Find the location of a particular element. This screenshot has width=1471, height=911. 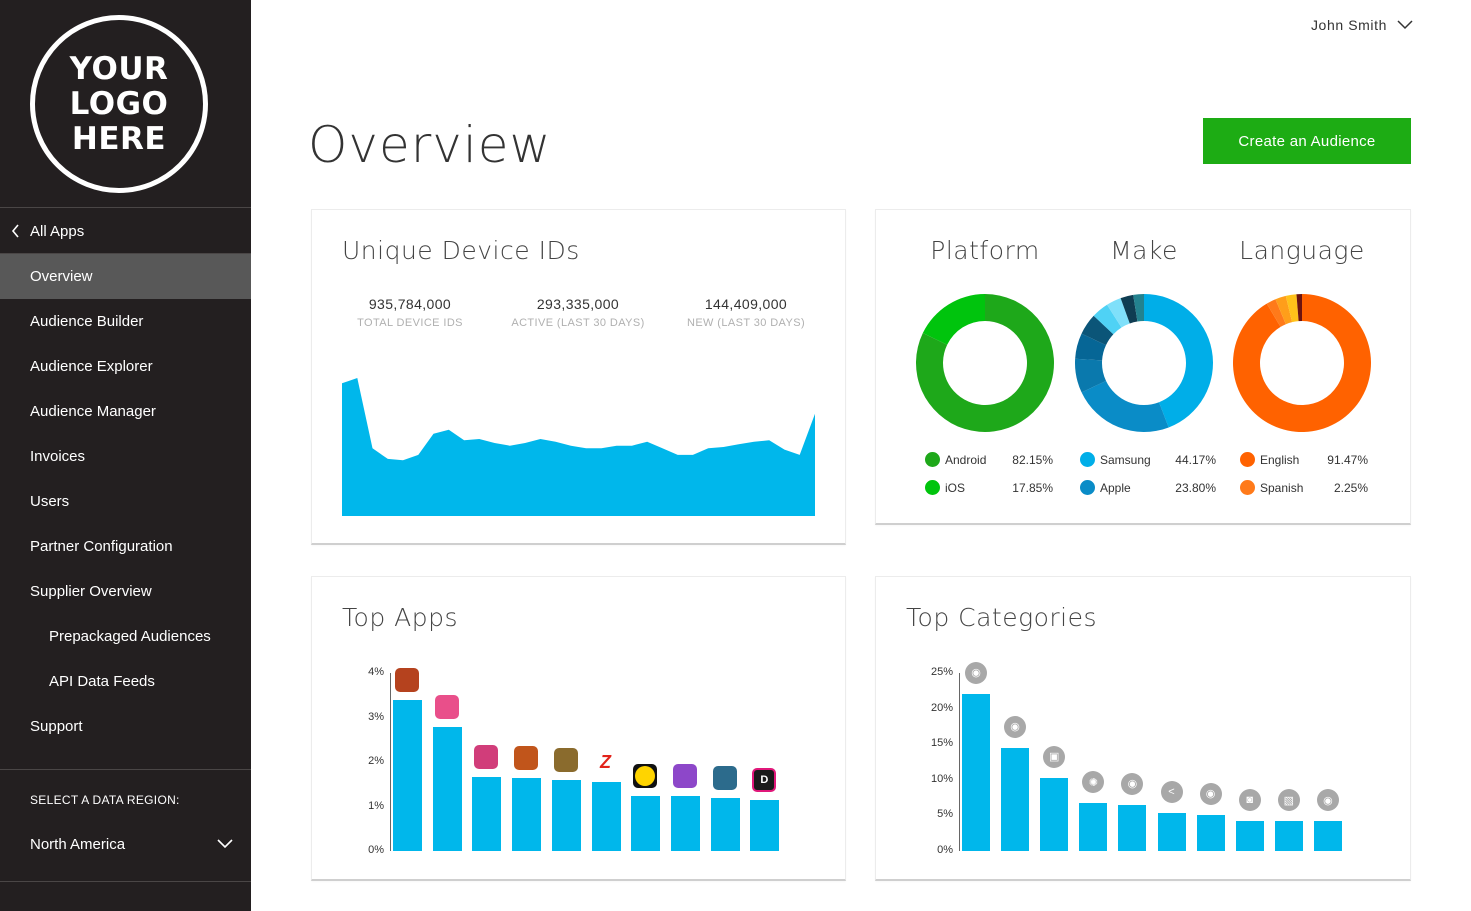

sidebar-item-invoices: Invoices is located at coordinates (58, 456).